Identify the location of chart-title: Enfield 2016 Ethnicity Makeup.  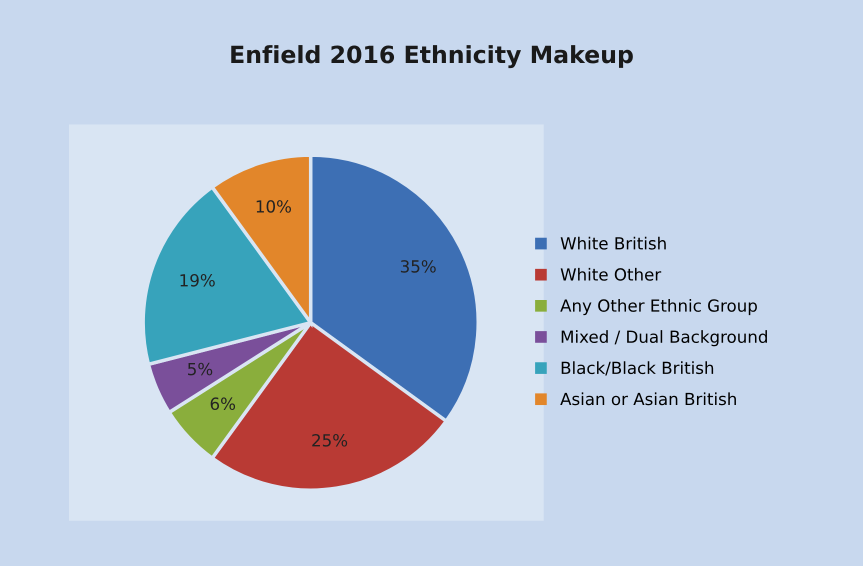
(432, 56).